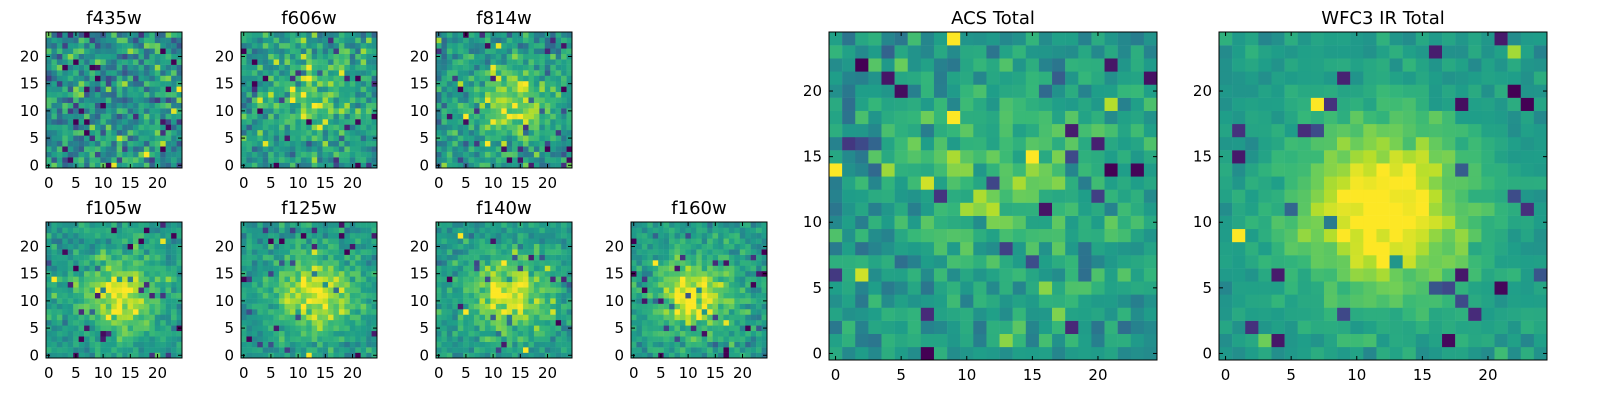 This screenshot has height=400, width=1600. What do you see at coordinates (493, 183) in the screenshot?
I see `x-tick-label: 10` at bounding box center [493, 183].